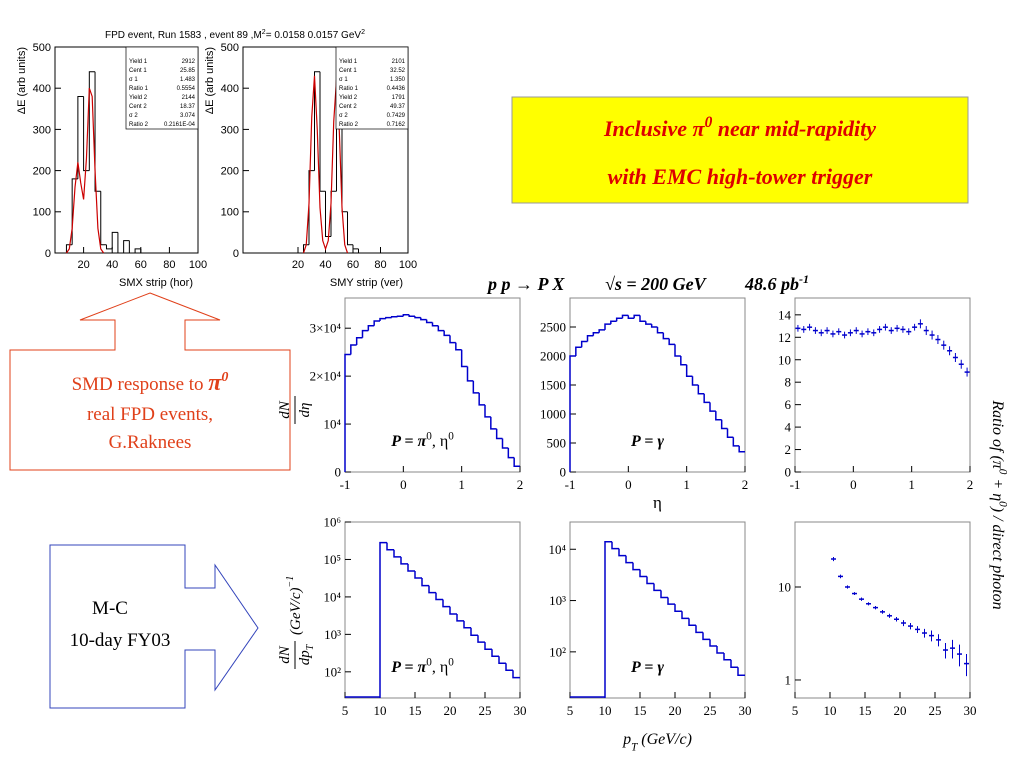  What do you see at coordinates (296, 622) in the screenshot?
I see `y-axis-label: dN dpT (GeV/c)−1` at bounding box center [296, 622].